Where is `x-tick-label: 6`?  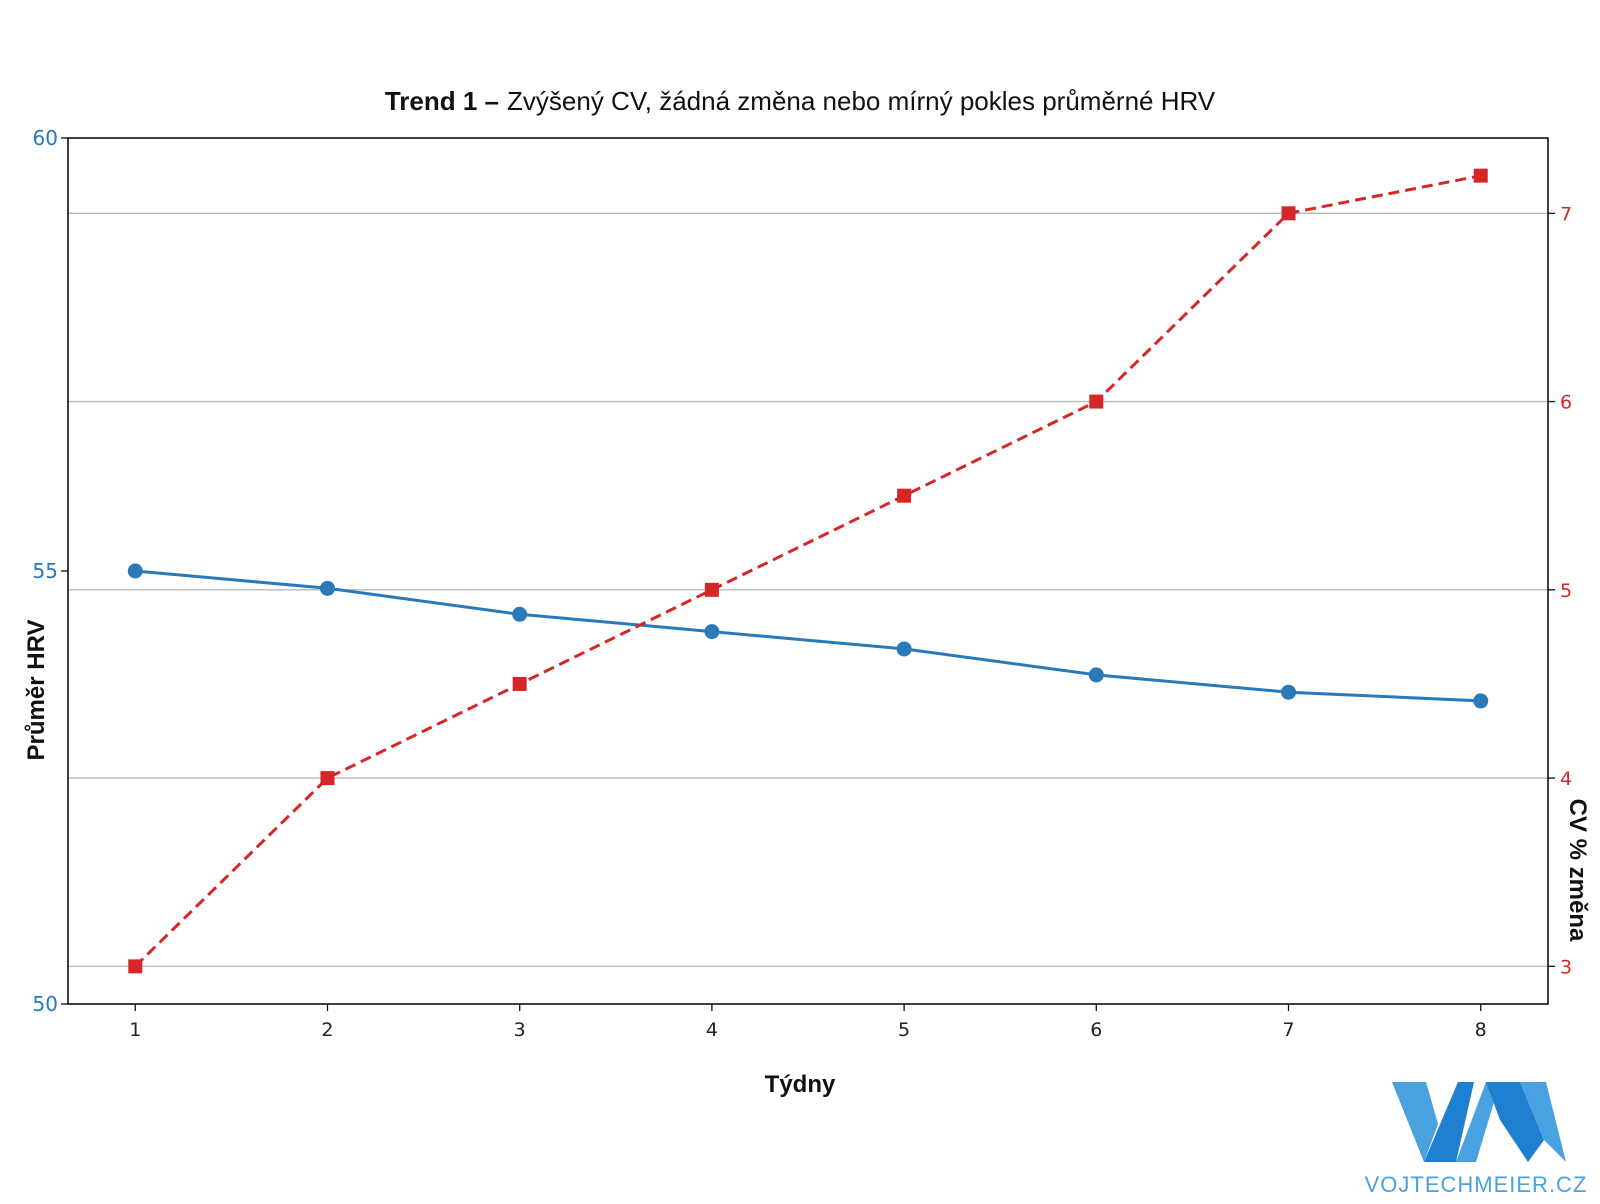
x-tick-label: 6 is located at coordinates (1096, 1030).